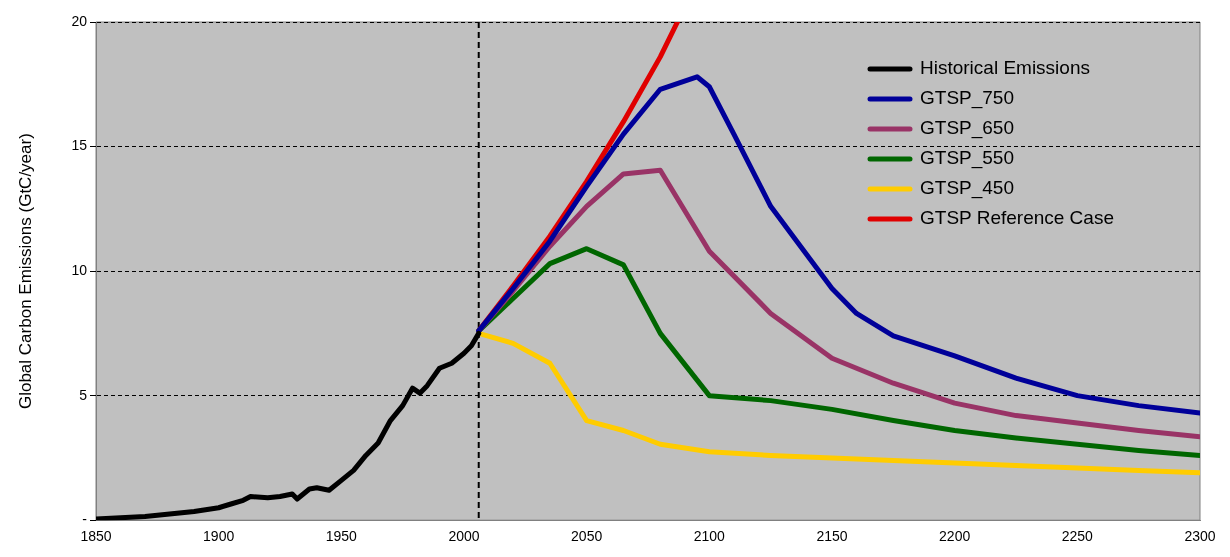 This screenshot has width=1230, height=557. Describe the element at coordinates (955, 536) in the screenshot. I see `x-tick-label: 2200` at that location.